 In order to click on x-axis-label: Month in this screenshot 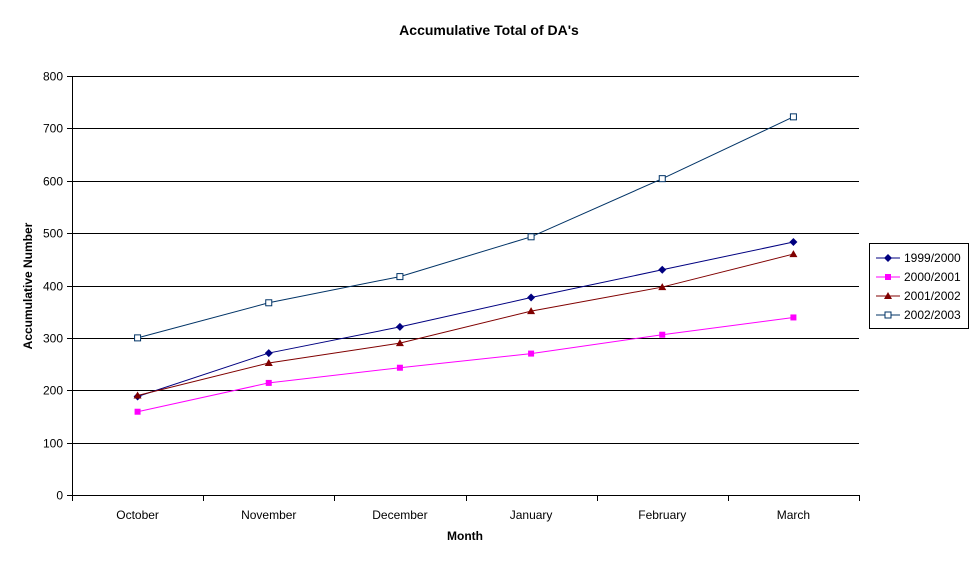, I will do `click(465, 536)`.